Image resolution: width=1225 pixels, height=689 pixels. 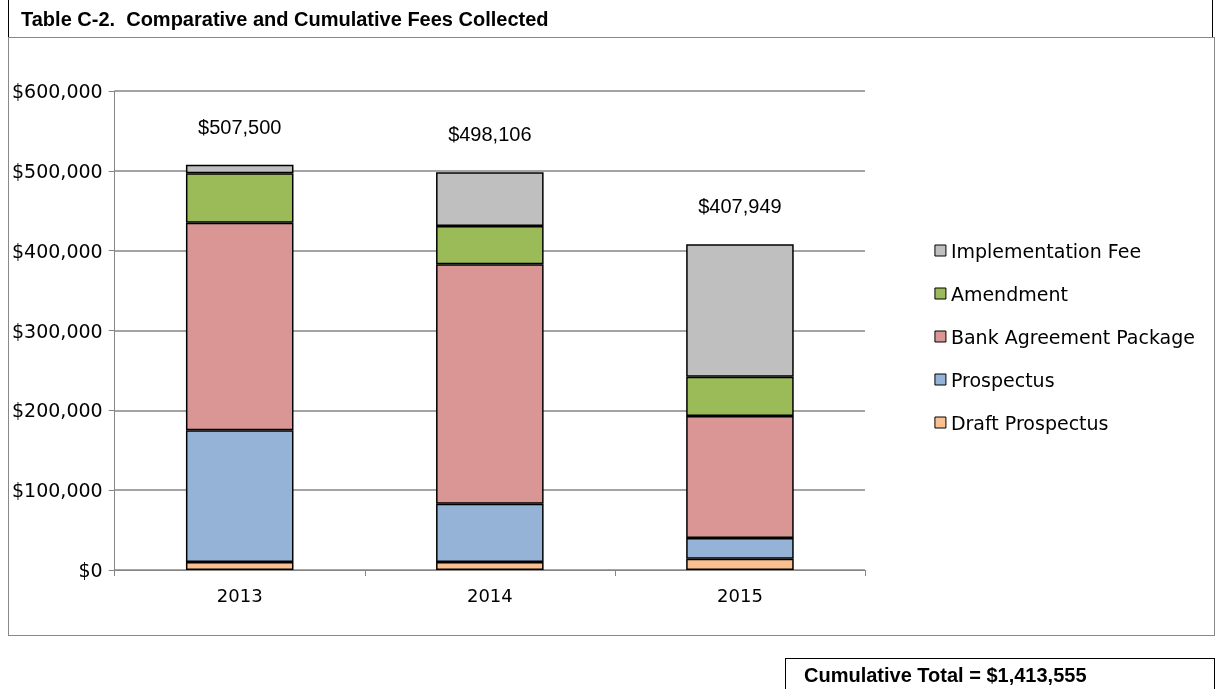 I want to click on legend-label: Bank Agreement Package, so click(x=1072, y=336).